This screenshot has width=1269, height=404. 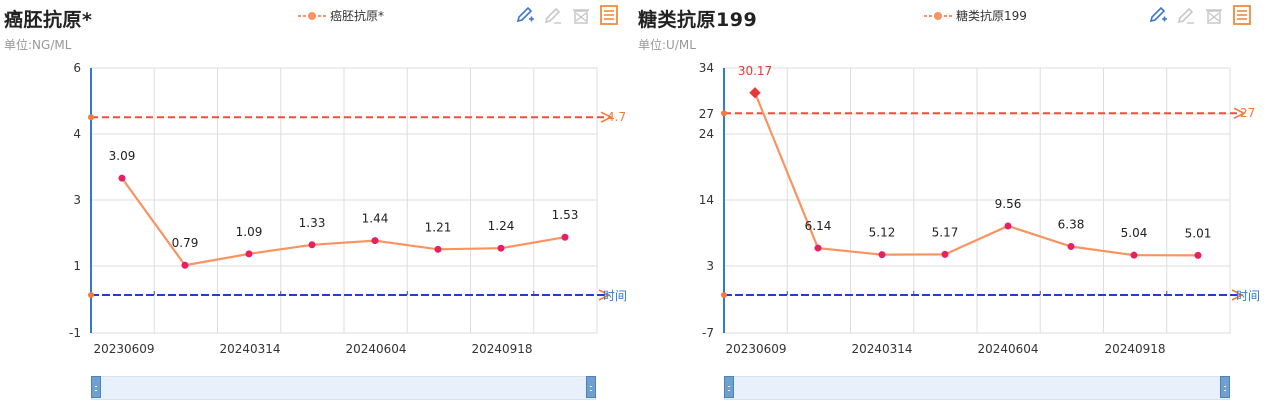 I want to click on data-label: 1.44, so click(x=375, y=219).